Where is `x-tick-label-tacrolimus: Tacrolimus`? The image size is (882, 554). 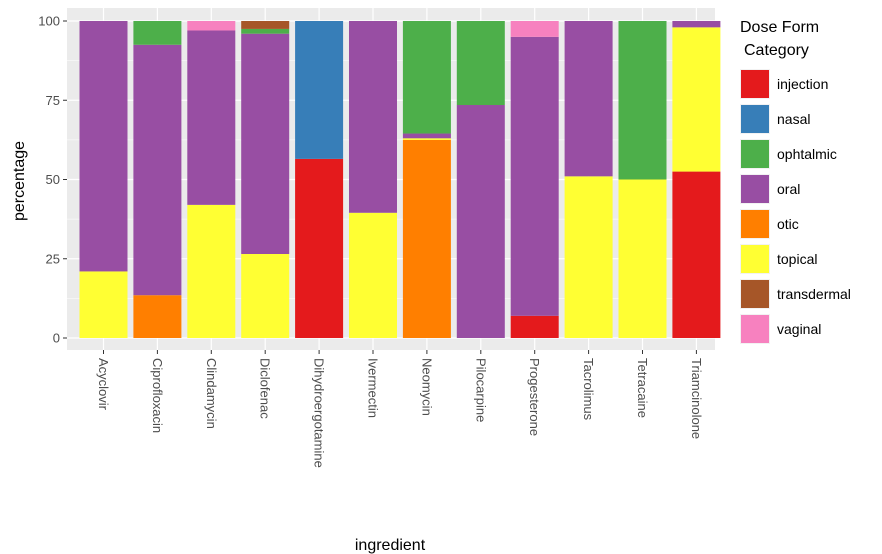
x-tick-label-tacrolimus: Tacrolimus is located at coordinates (588, 389).